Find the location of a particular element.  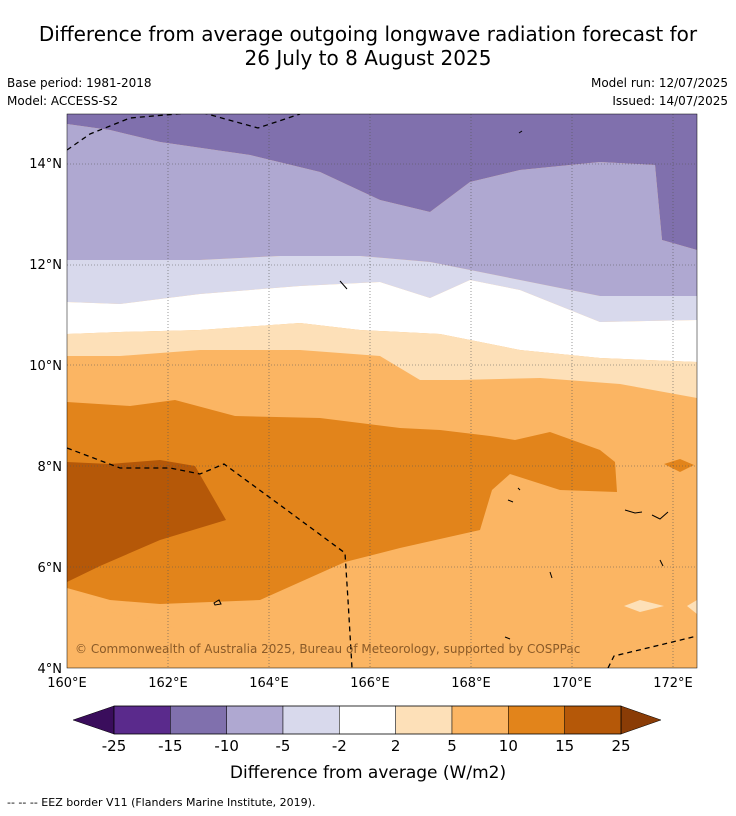

band-minus5-minus2 is located at coordinates (382, 289).